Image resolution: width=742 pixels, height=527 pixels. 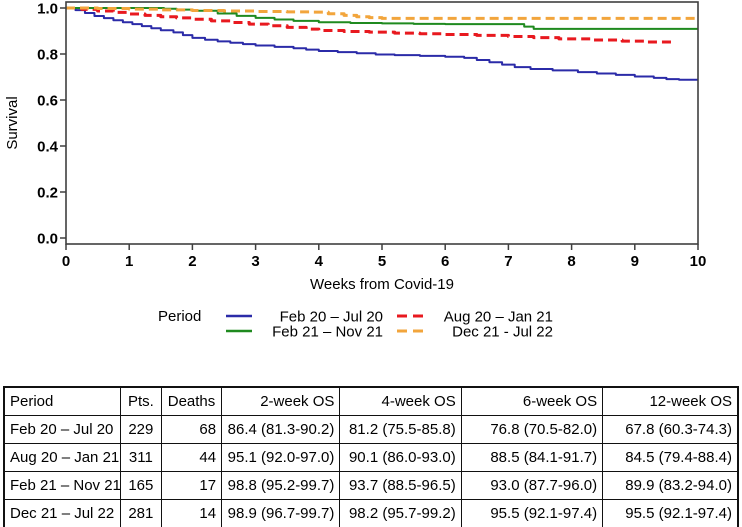 What do you see at coordinates (400, 429) in the screenshot?
I see `table-cell: 81.2 (75.5-85.8)` at bounding box center [400, 429].